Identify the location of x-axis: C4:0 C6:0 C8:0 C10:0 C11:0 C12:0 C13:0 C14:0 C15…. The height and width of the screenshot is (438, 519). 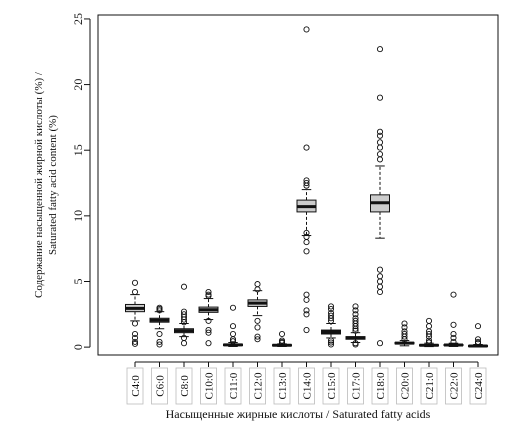
(306, 383).